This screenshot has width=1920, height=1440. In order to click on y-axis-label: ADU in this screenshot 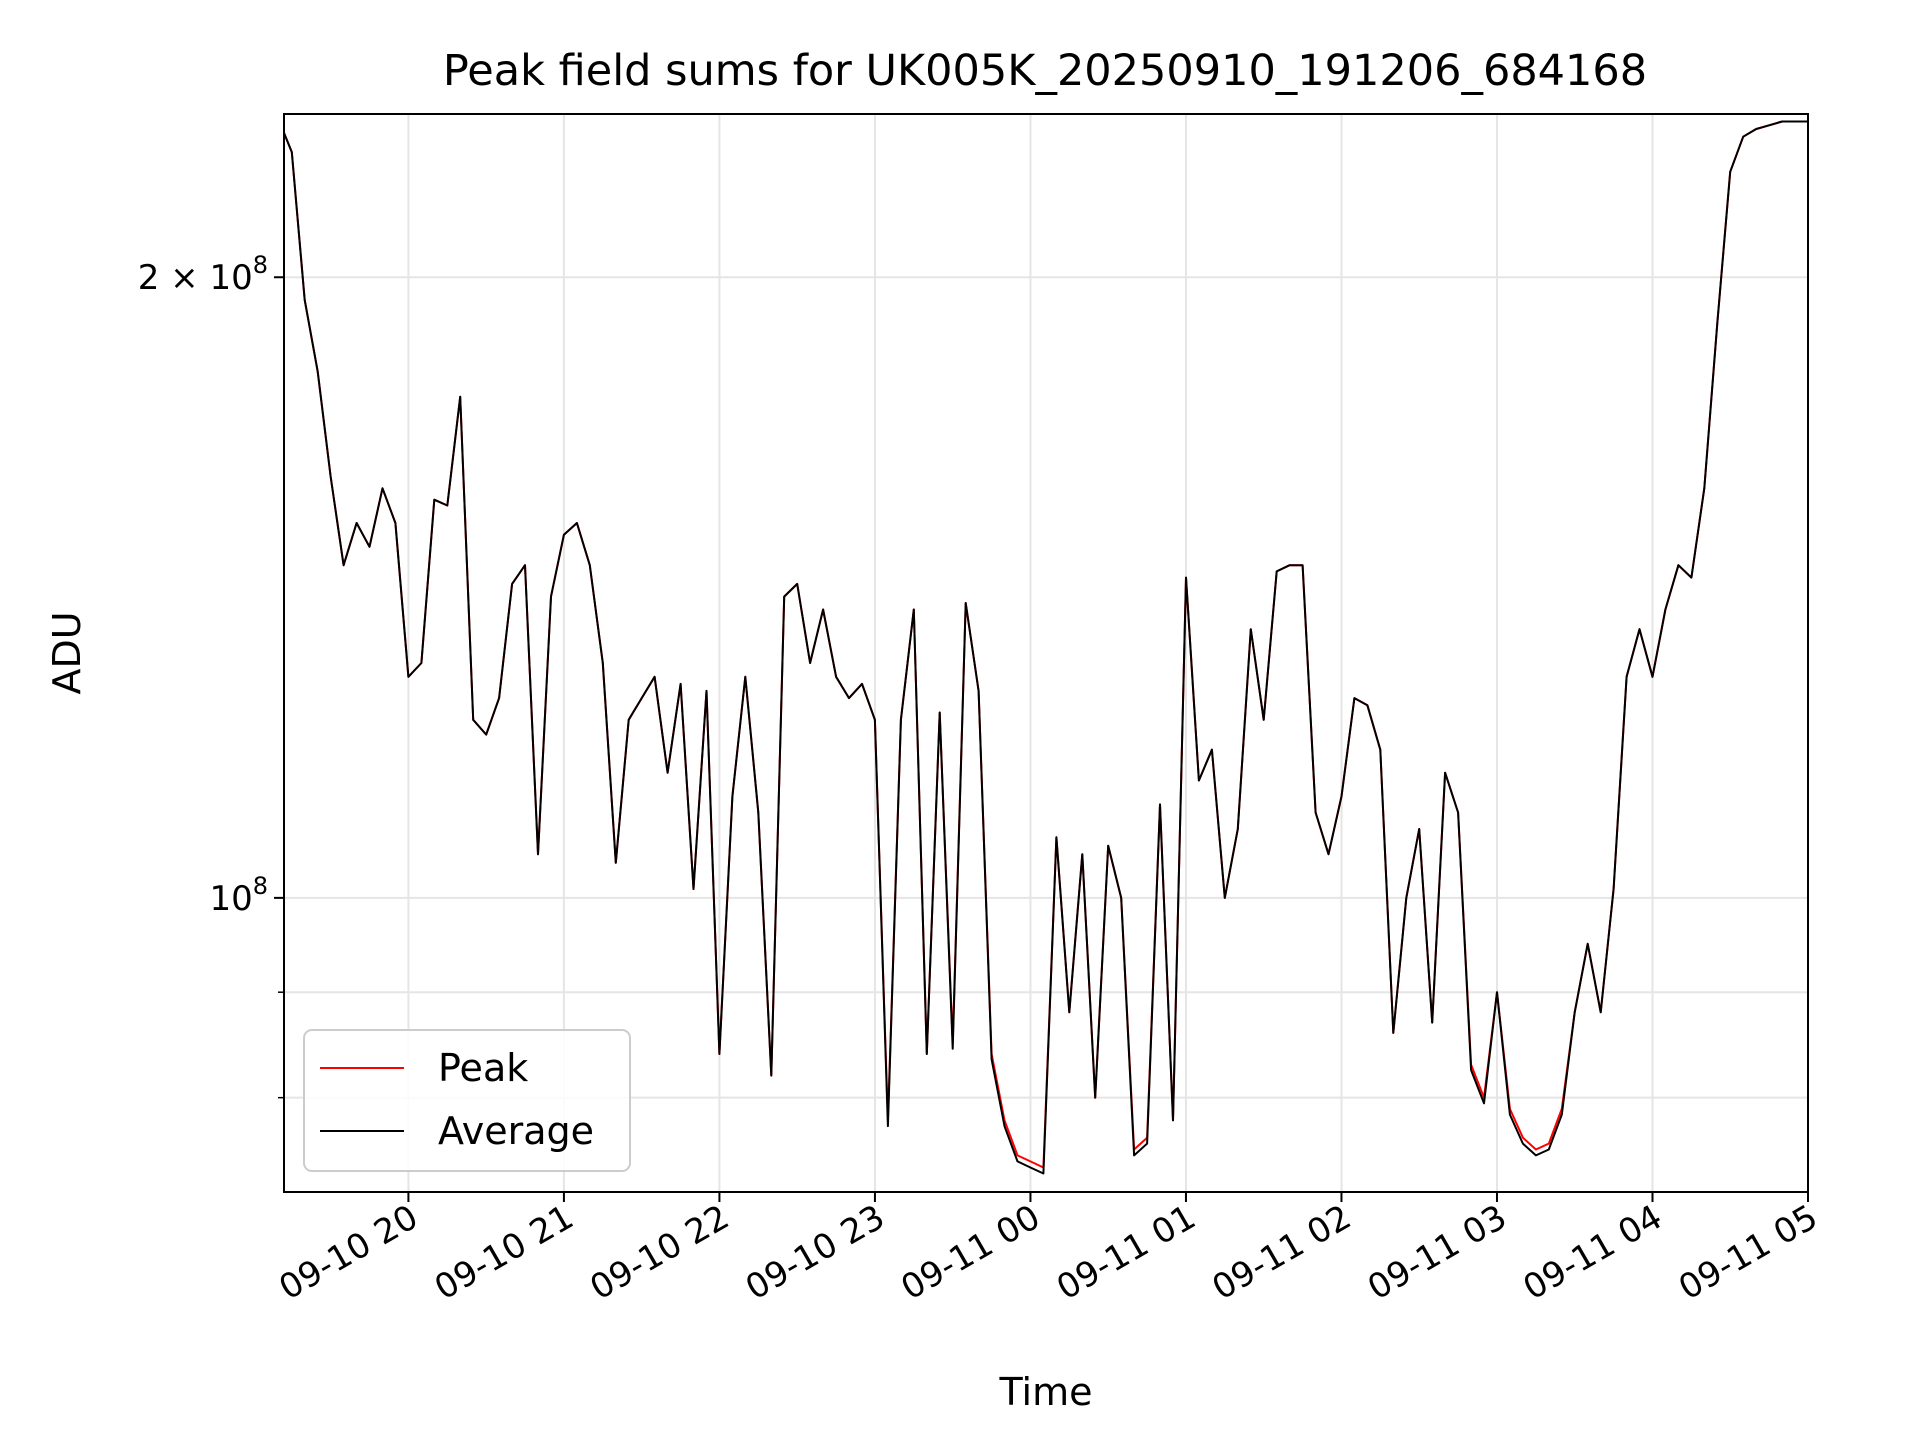, I will do `click(67, 652)`.